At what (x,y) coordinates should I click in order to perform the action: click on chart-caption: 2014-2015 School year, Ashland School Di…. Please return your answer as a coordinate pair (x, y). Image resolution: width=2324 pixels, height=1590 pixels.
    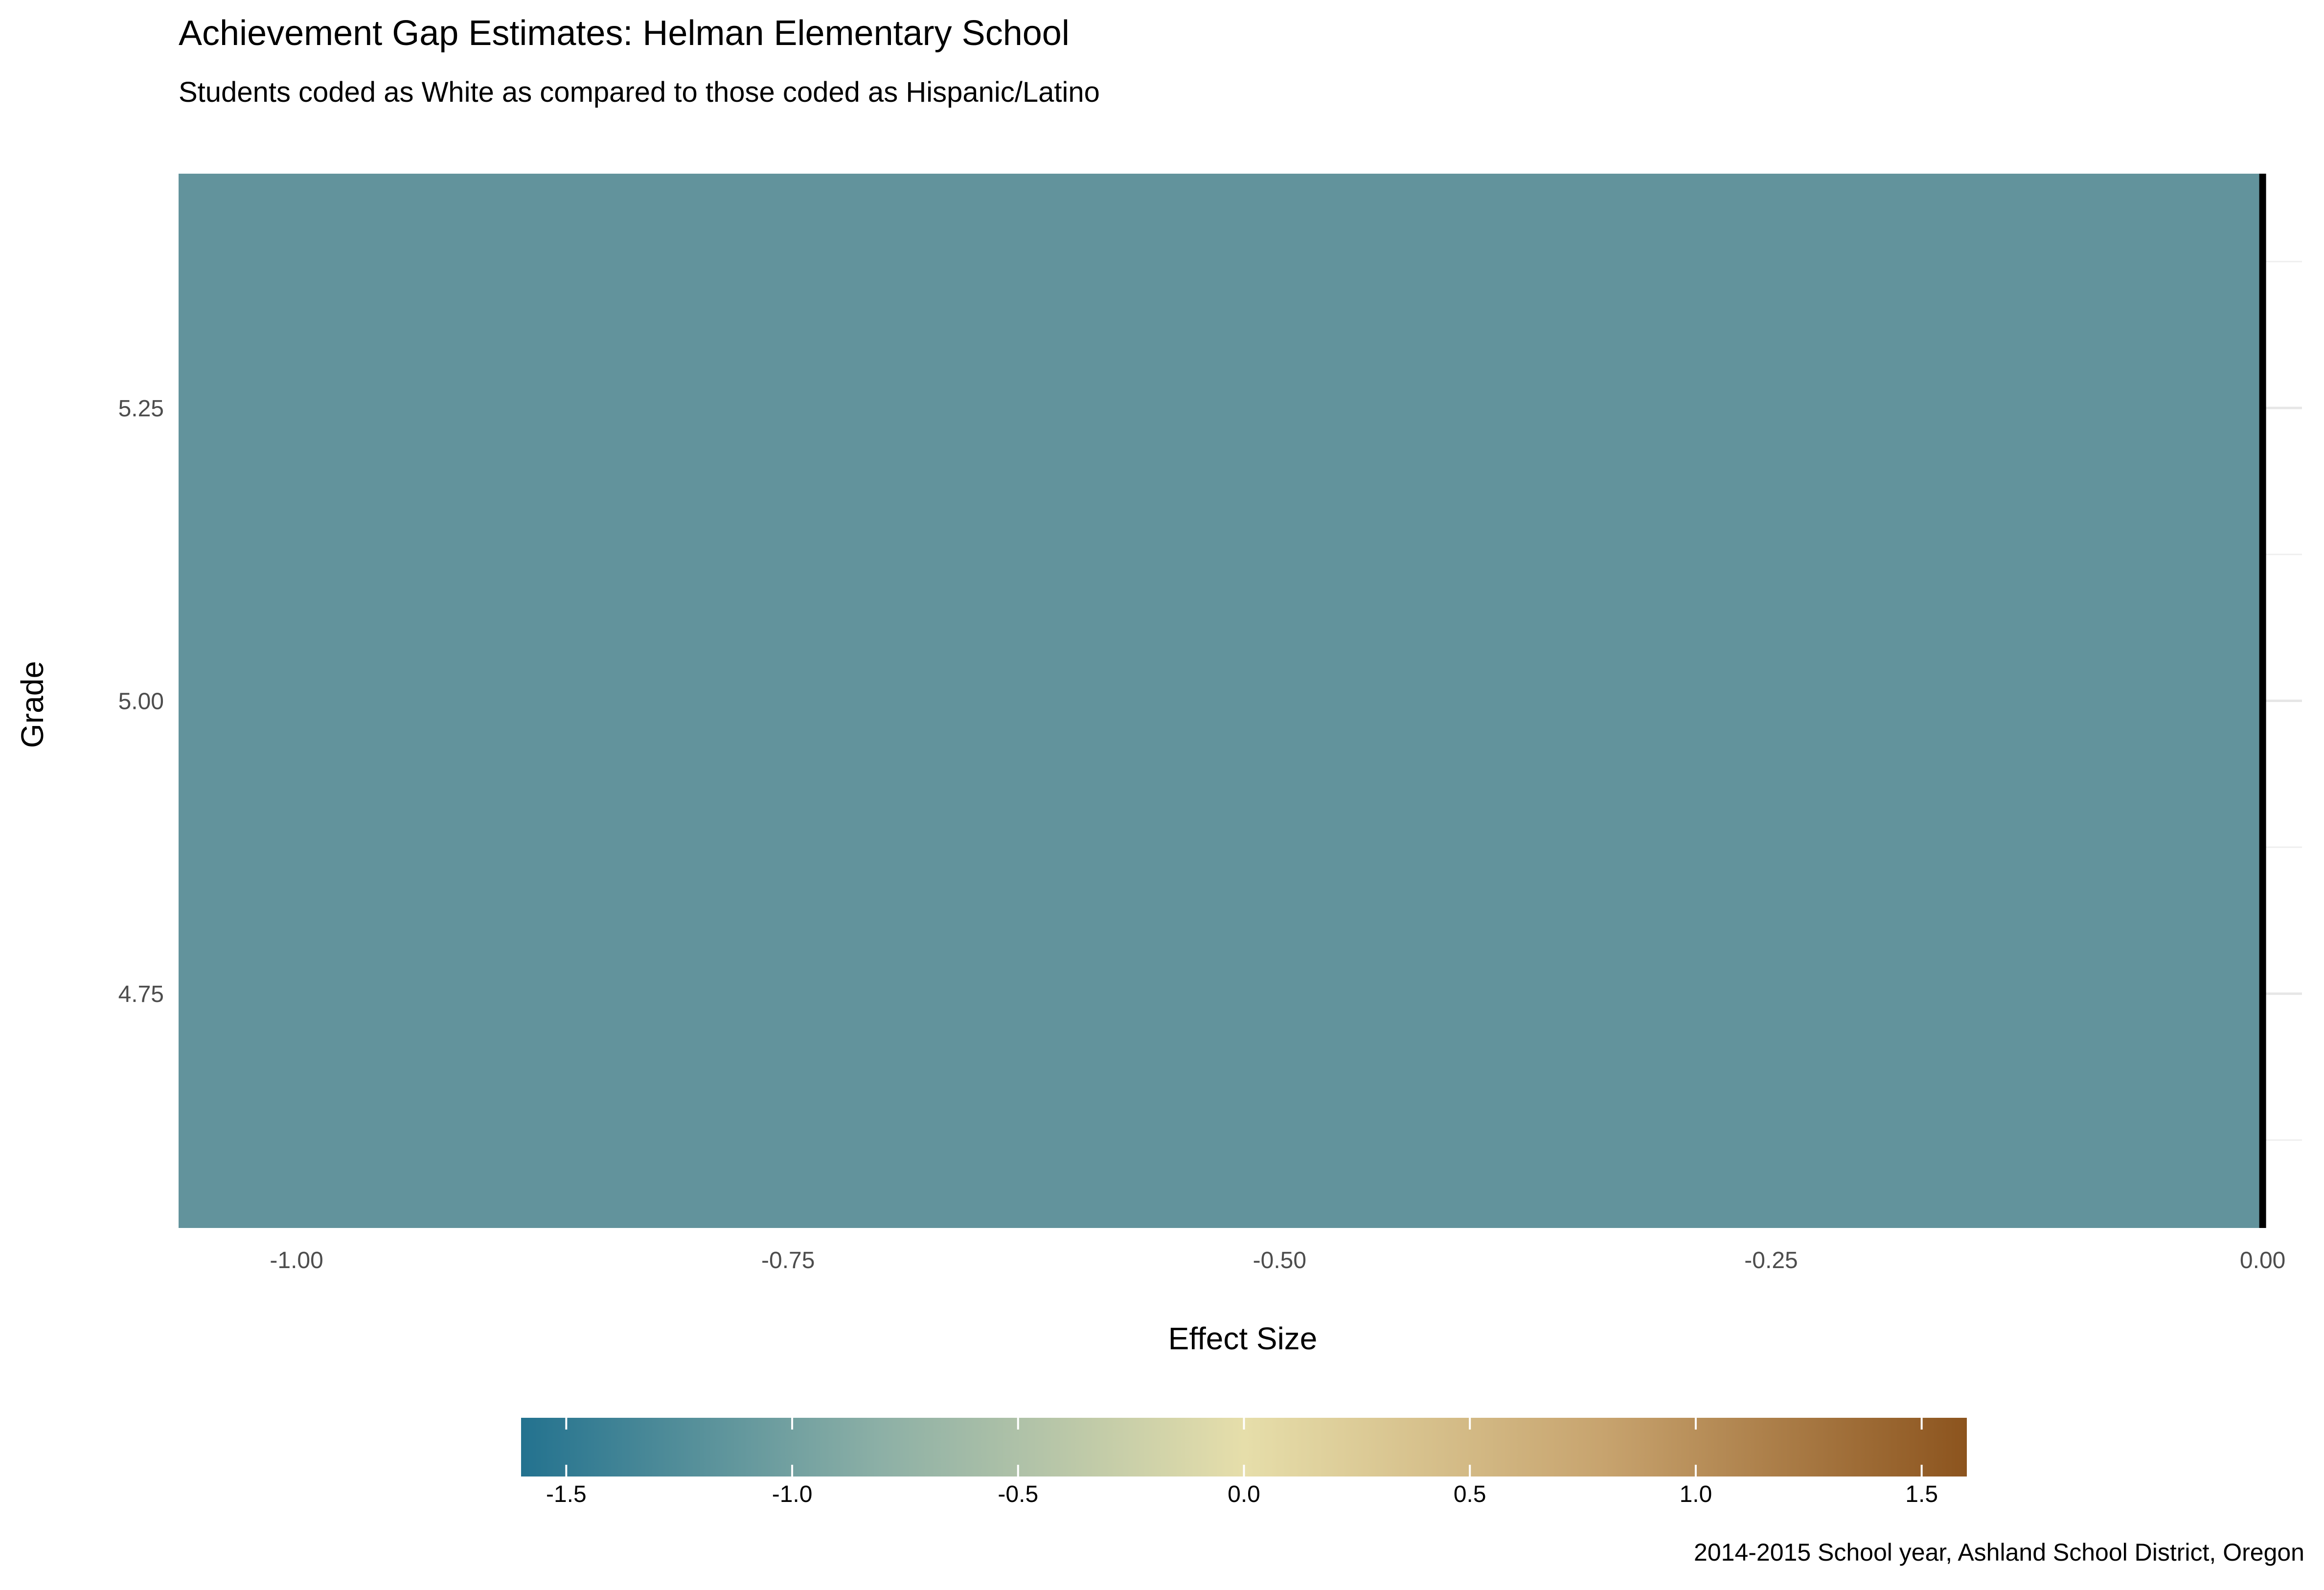
    Looking at the image, I should click on (1999, 1553).